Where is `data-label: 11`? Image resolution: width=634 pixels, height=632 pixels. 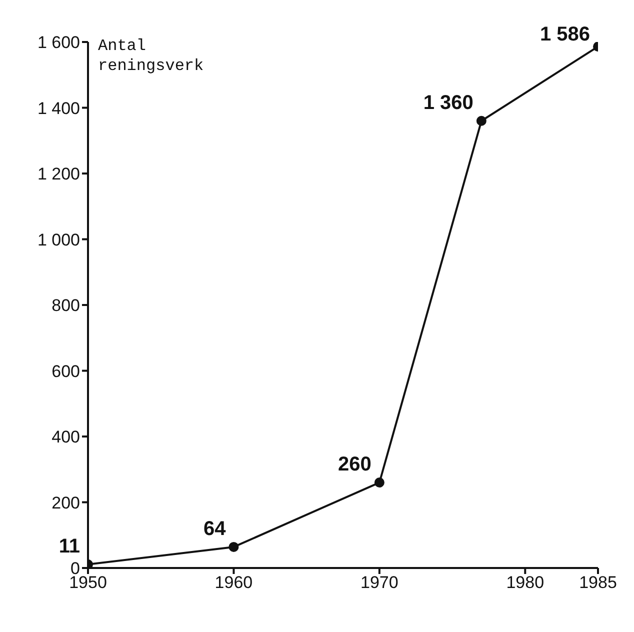
data-label: 11 is located at coordinates (69, 546).